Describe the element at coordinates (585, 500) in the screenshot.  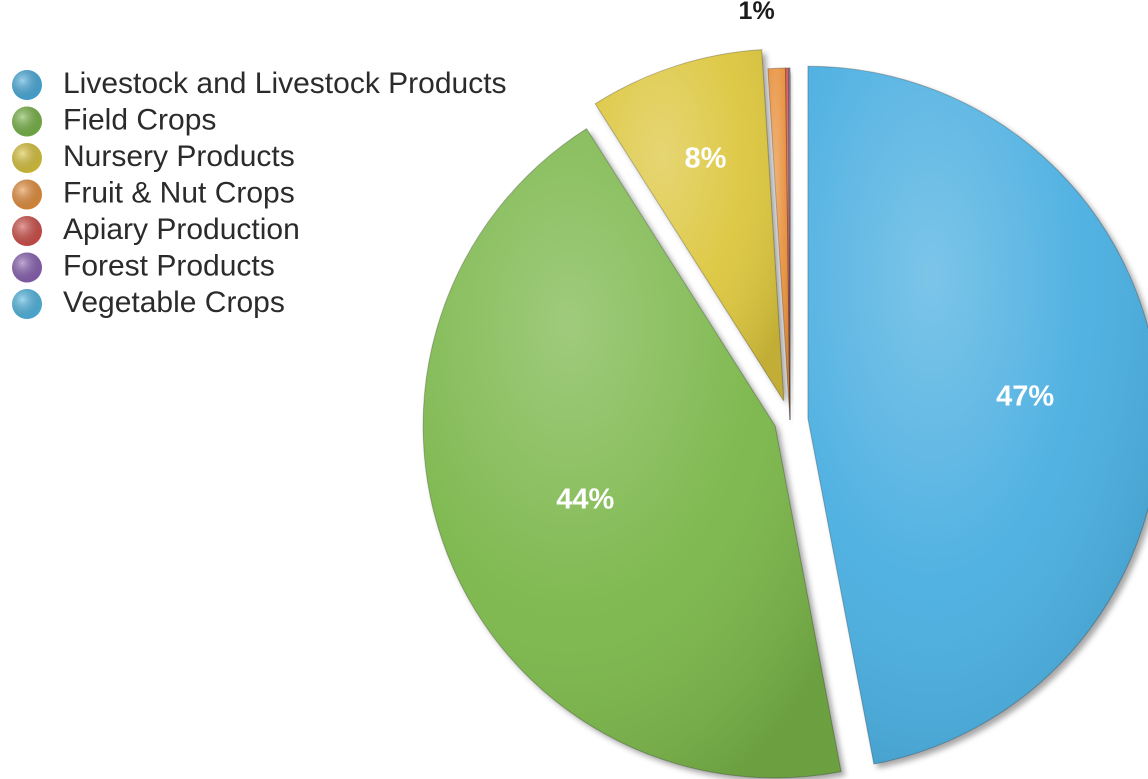
I see `data-label-field-crops: 44%` at that location.